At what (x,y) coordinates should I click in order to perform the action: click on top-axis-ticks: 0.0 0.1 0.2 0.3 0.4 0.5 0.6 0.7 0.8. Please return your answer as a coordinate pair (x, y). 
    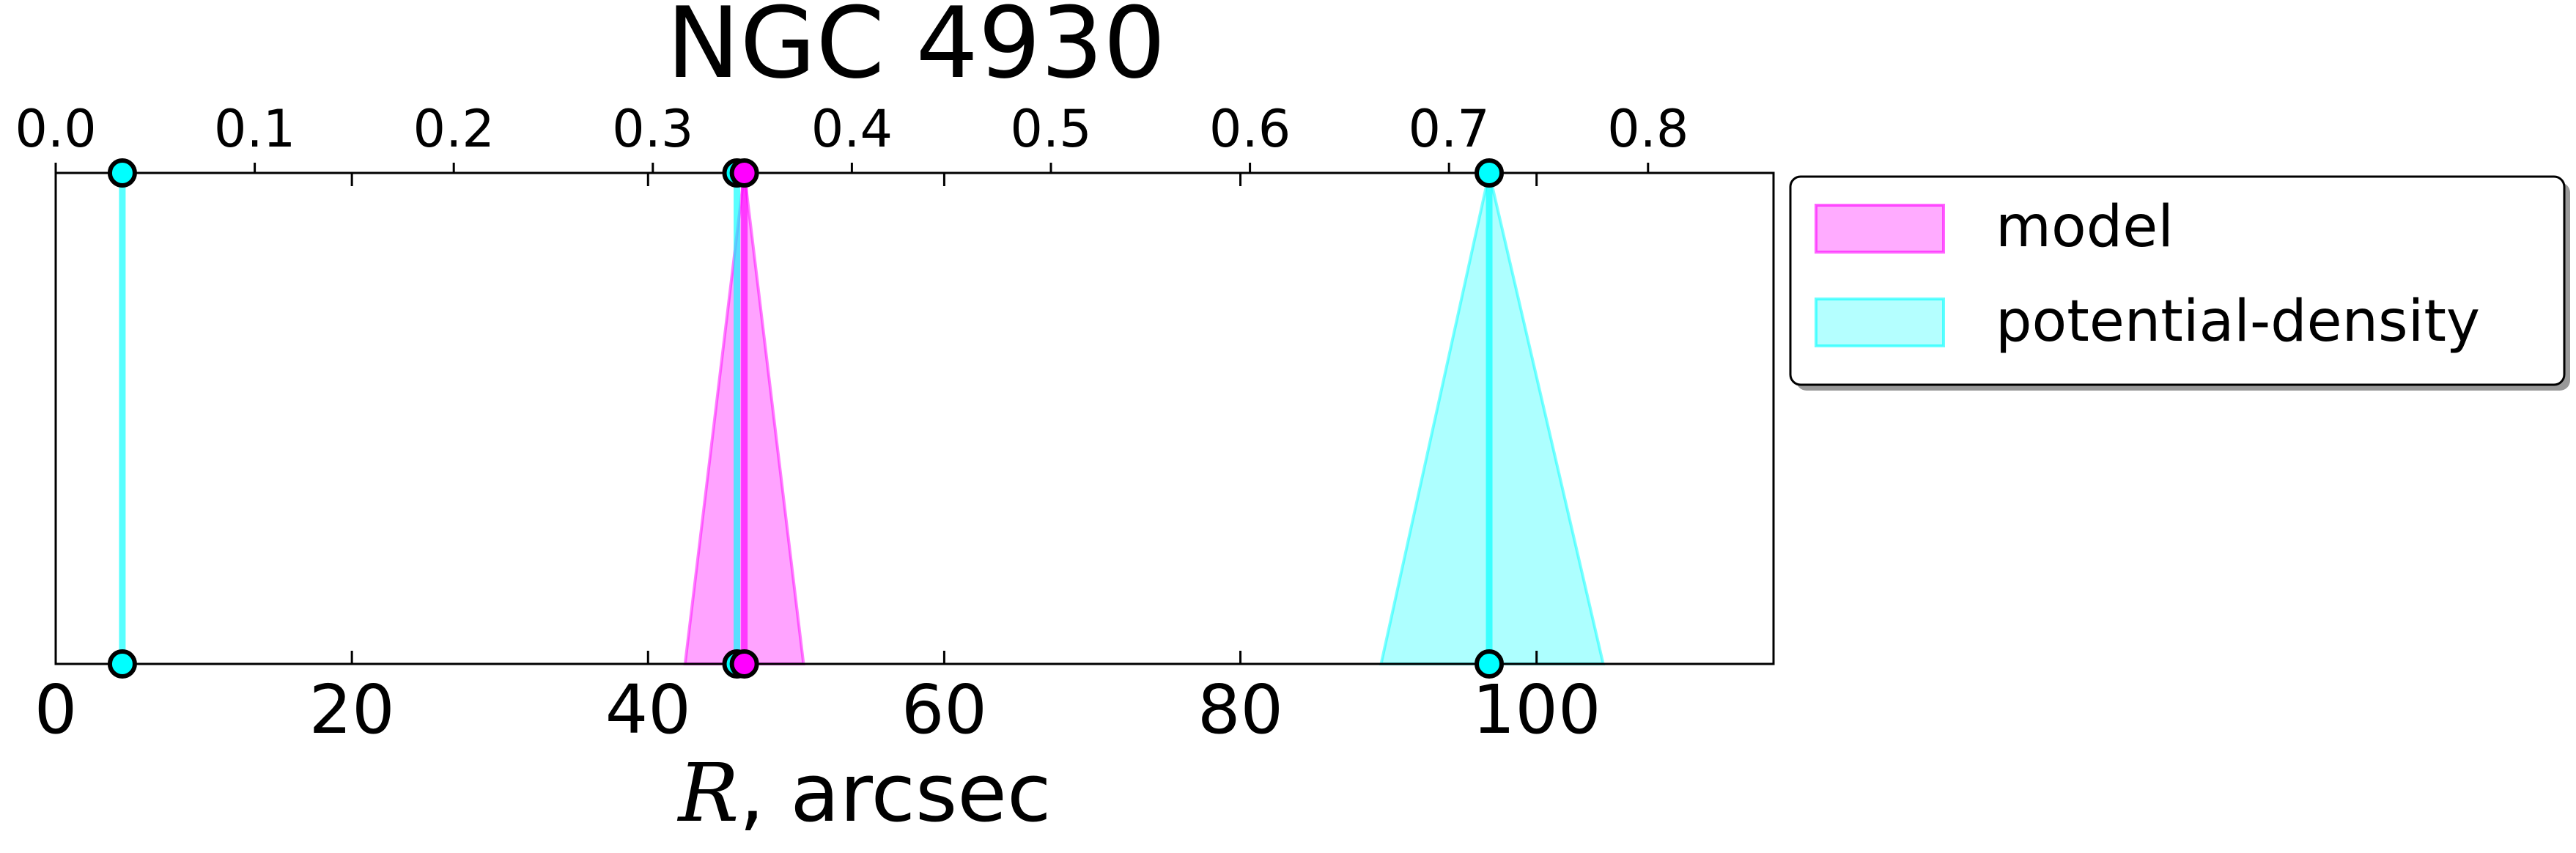
    Looking at the image, I should click on (852, 136).